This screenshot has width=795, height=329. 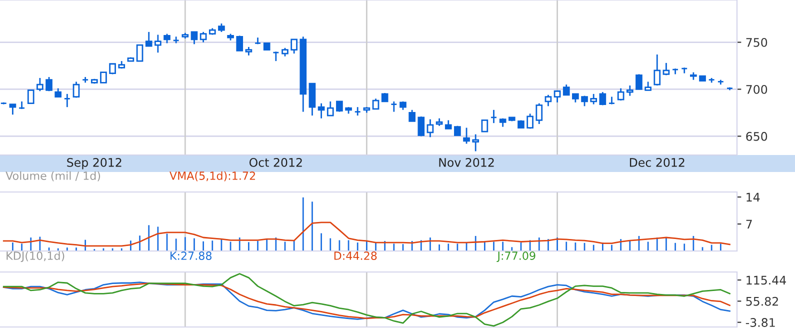 I want to click on y-tick-label: 55.82, so click(x=762, y=301).